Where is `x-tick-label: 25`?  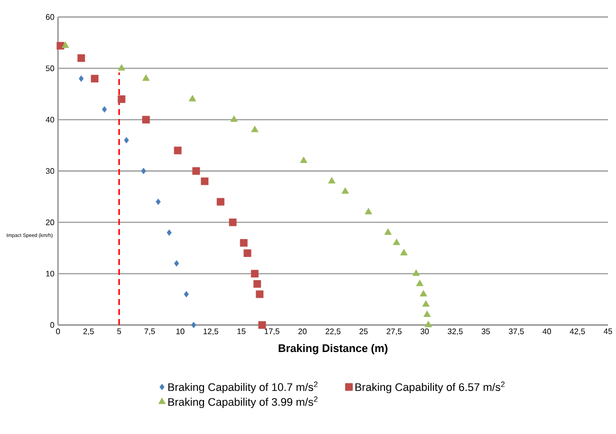 x-tick-label: 25 is located at coordinates (364, 331).